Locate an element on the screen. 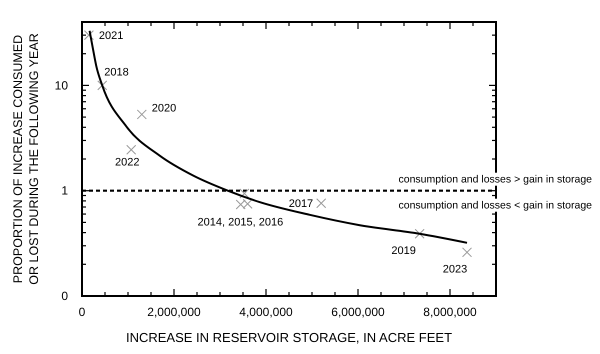 The width and height of the screenshot is (600, 354). annotation: 2018 is located at coordinates (116, 72).